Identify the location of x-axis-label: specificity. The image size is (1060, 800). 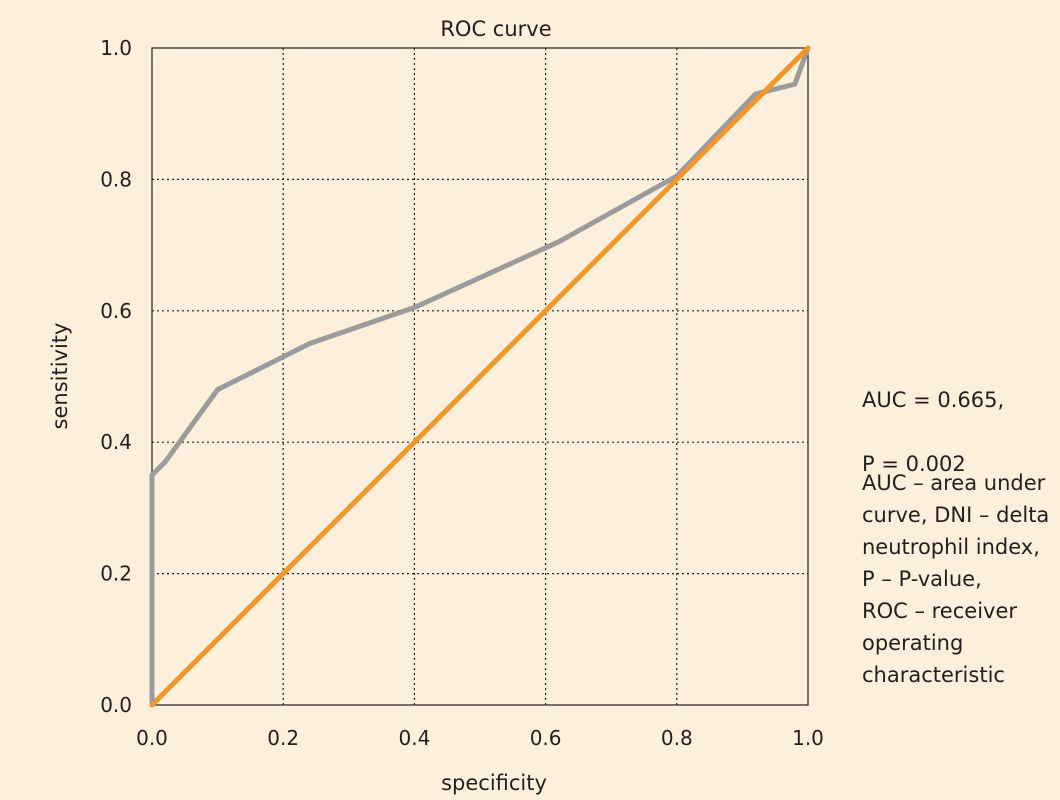
(494, 783).